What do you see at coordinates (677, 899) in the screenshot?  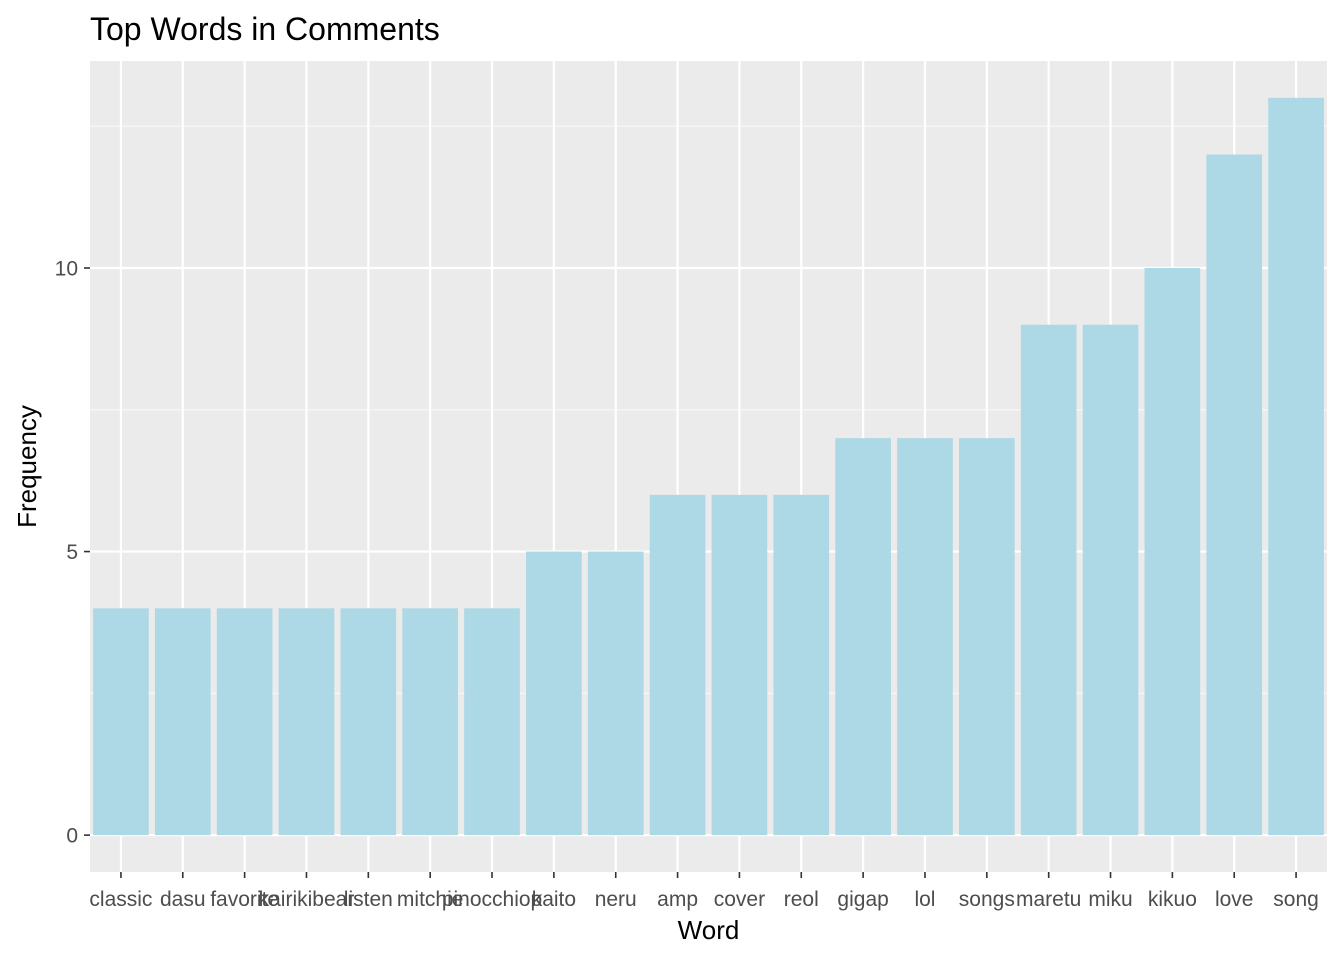 I see `x-tick-label-amp: amp` at bounding box center [677, 899].